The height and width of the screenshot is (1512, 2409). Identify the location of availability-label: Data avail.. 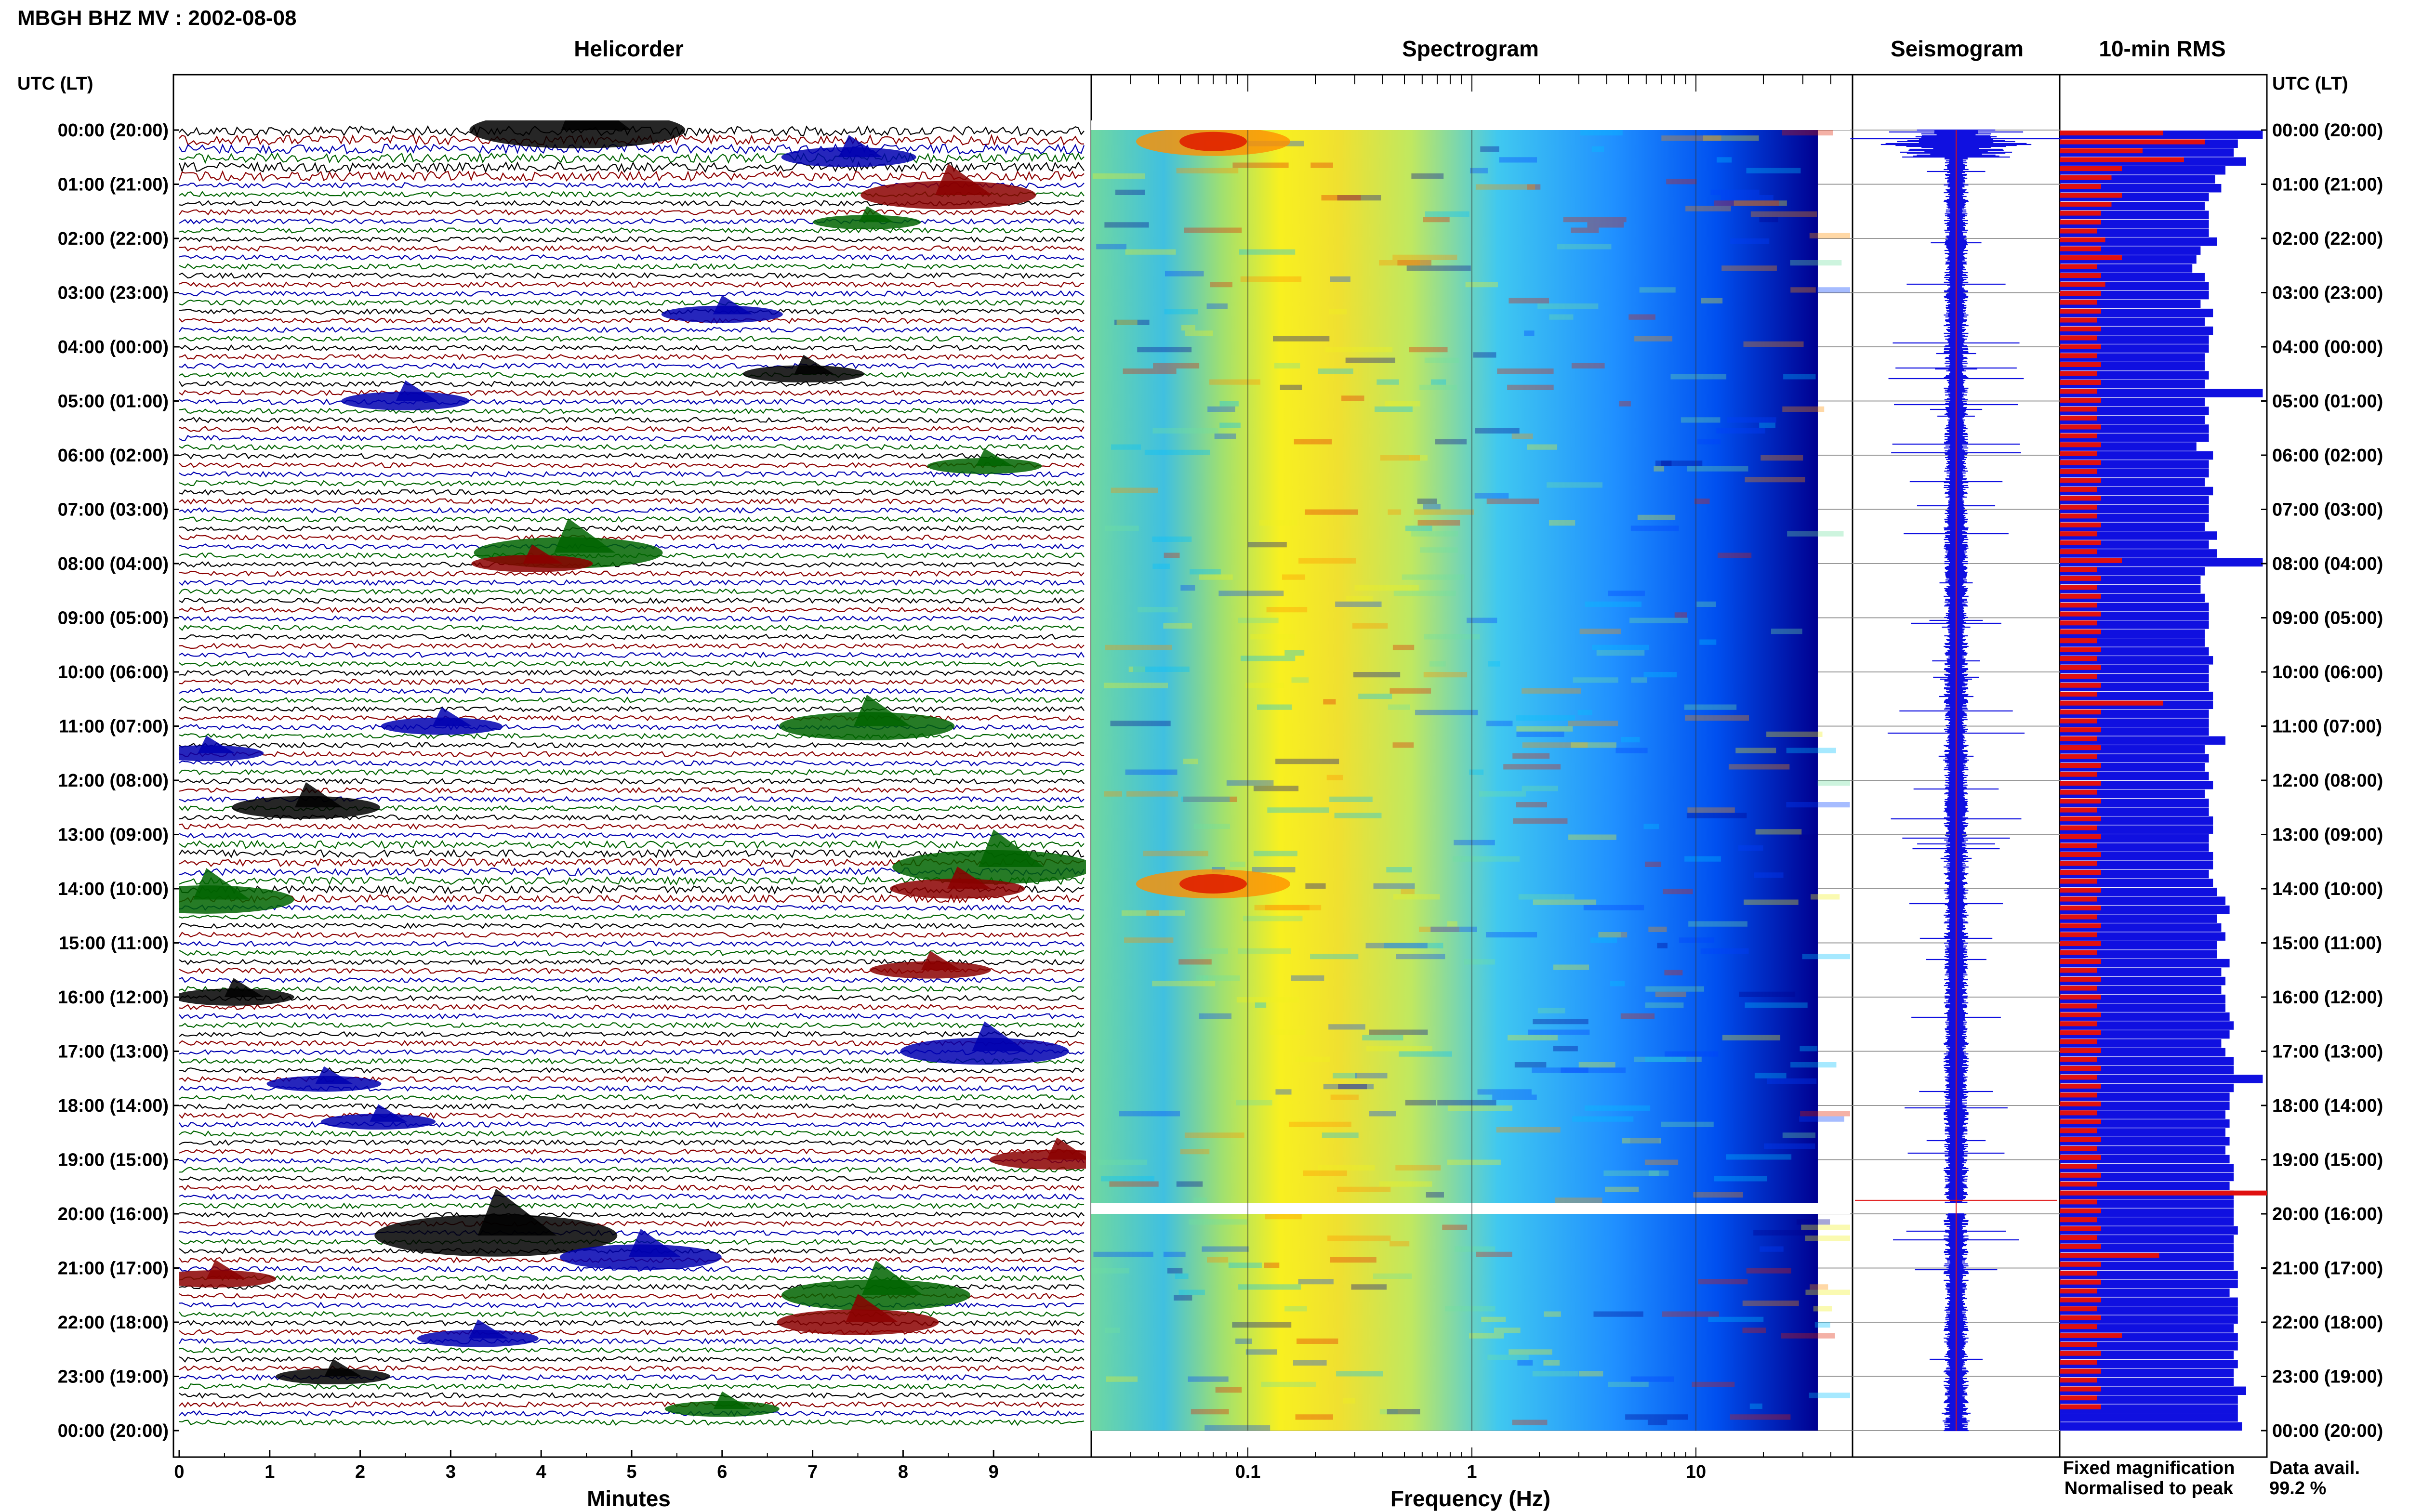
(2314, 1468).